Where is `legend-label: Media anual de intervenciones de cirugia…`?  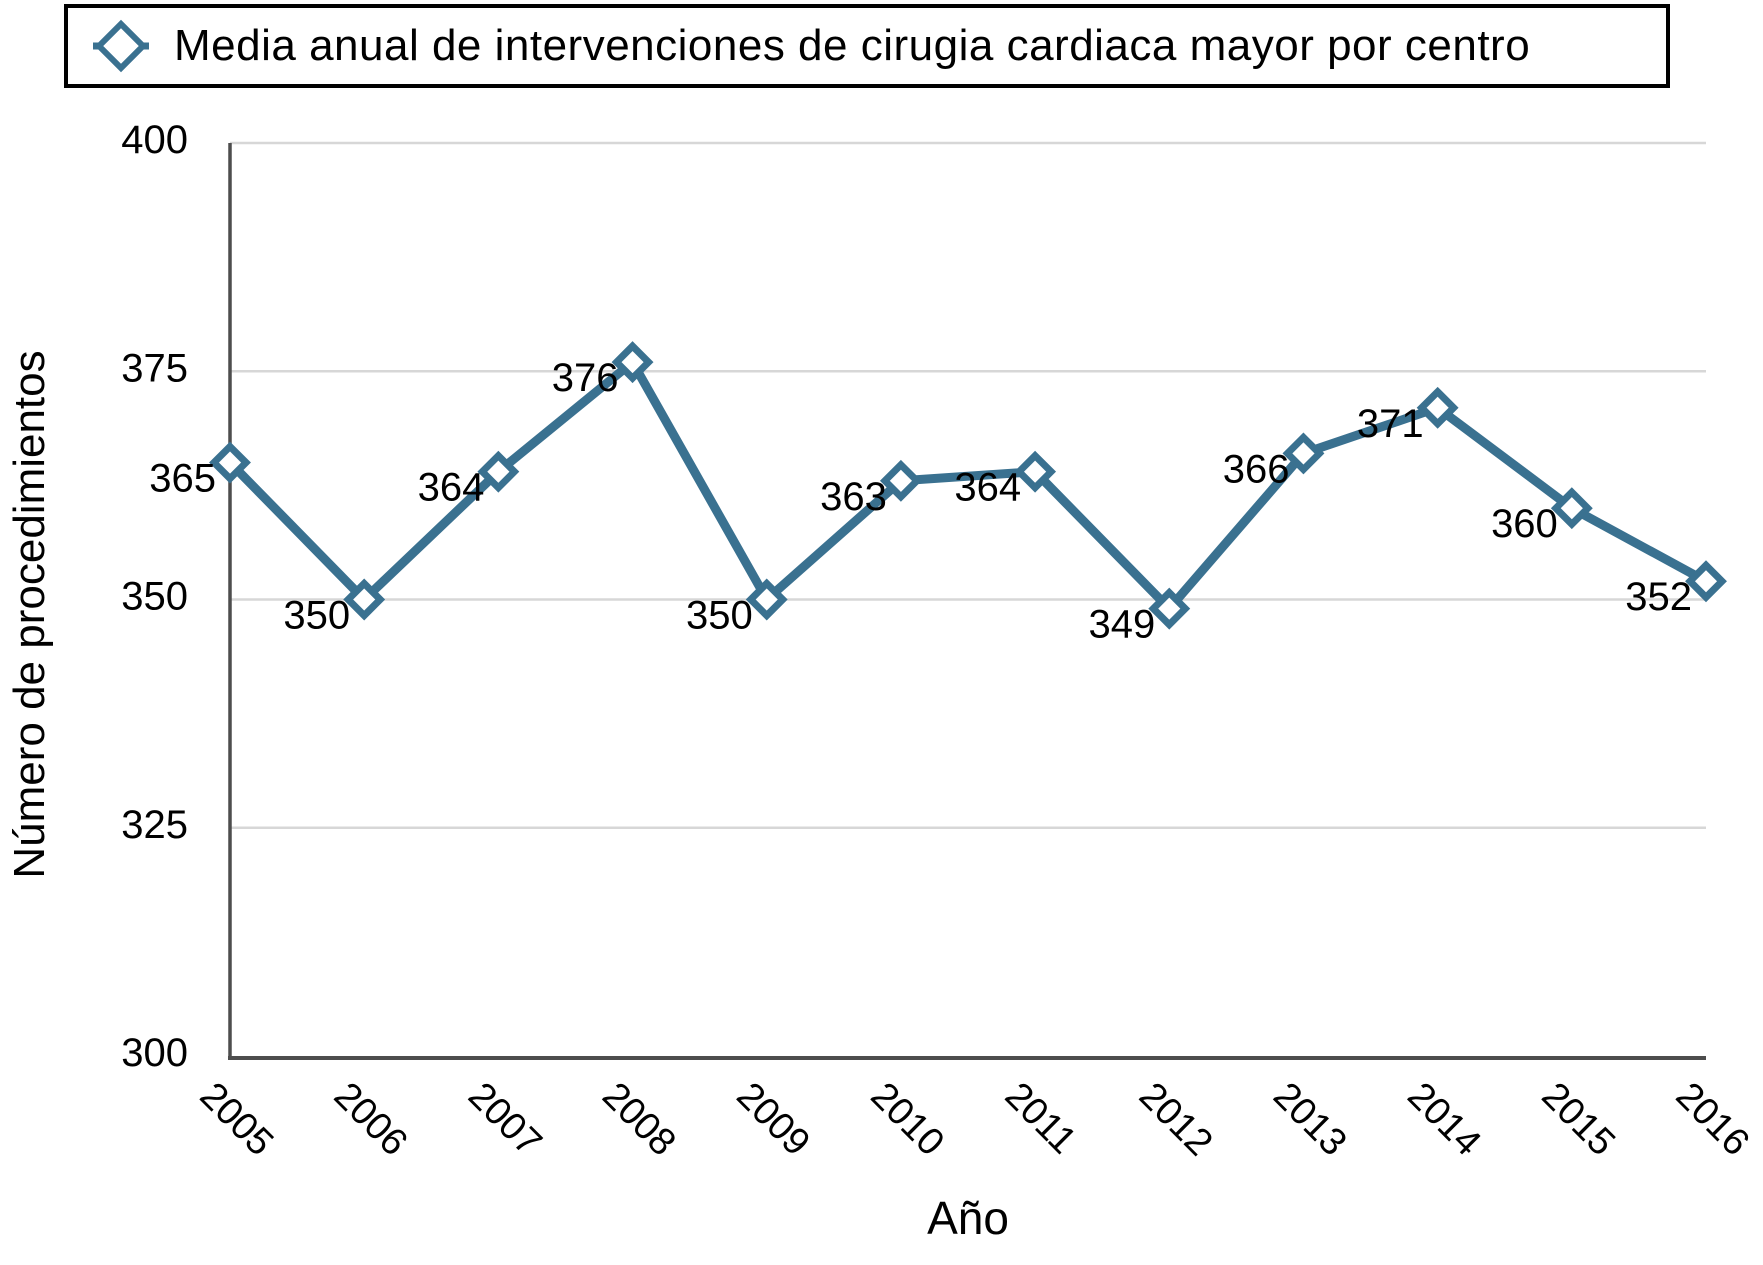 legend-label: Media anual de intervenciones de cirugia… is located at coordinates (852, 45).